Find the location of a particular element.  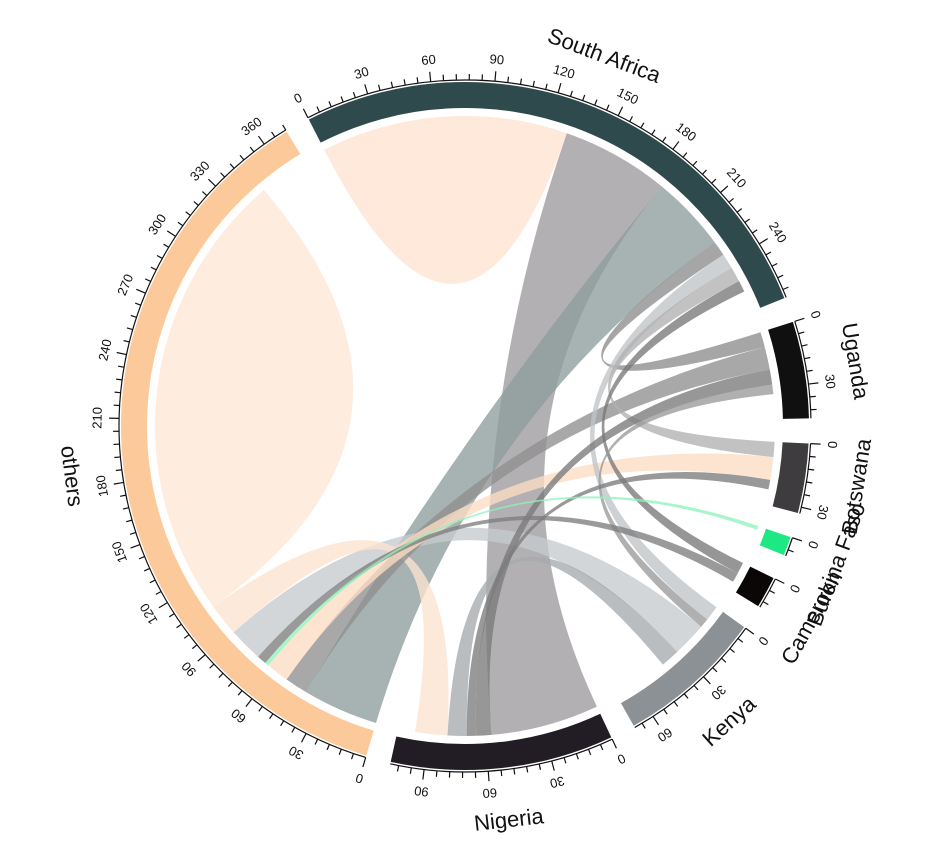

link-ke-ng is located at coordinates (562, 646).